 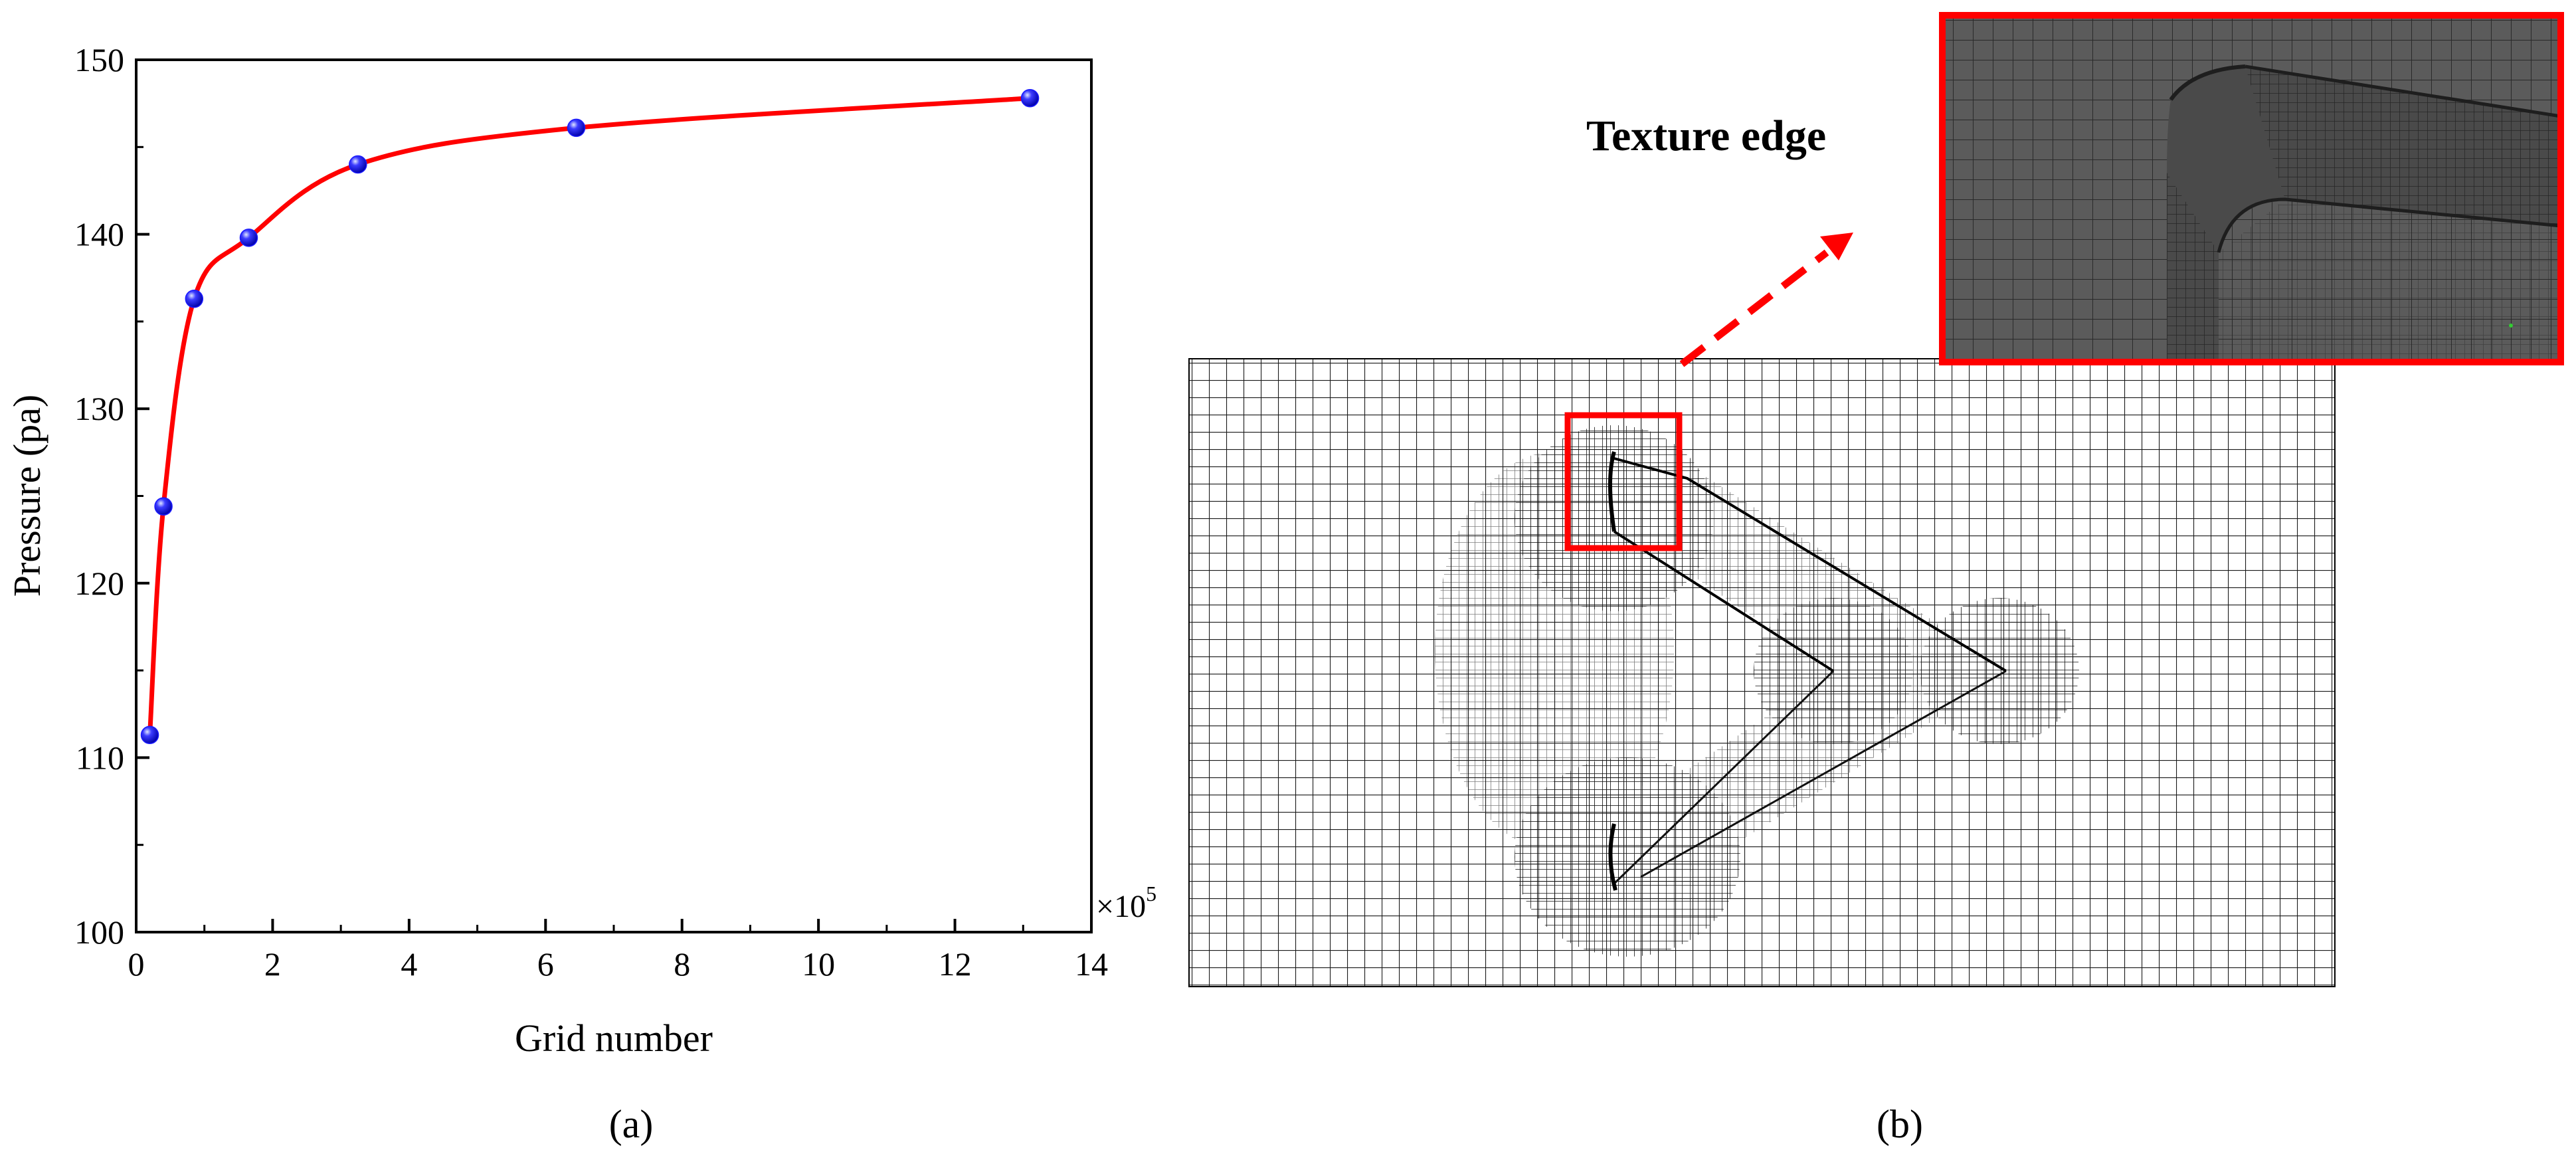 I want to click on zoom-arrow-head, so click(x=1836, y=246).